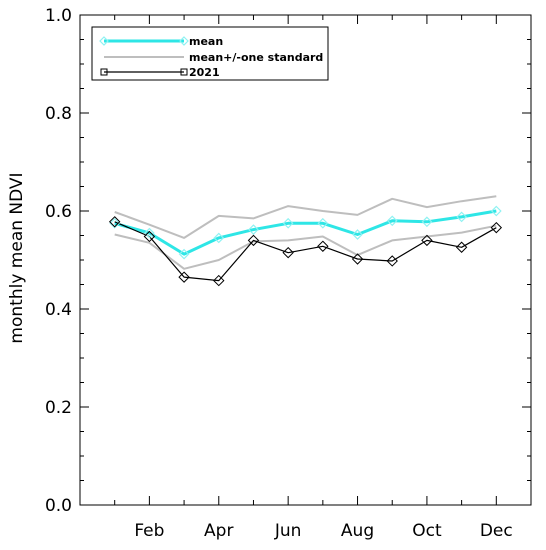 The image size is (546, 550). What do you see at coordinates (204, 72) in the screenshot?
I see `legend-2021-label: 2021` at bounding box center [204, 72].